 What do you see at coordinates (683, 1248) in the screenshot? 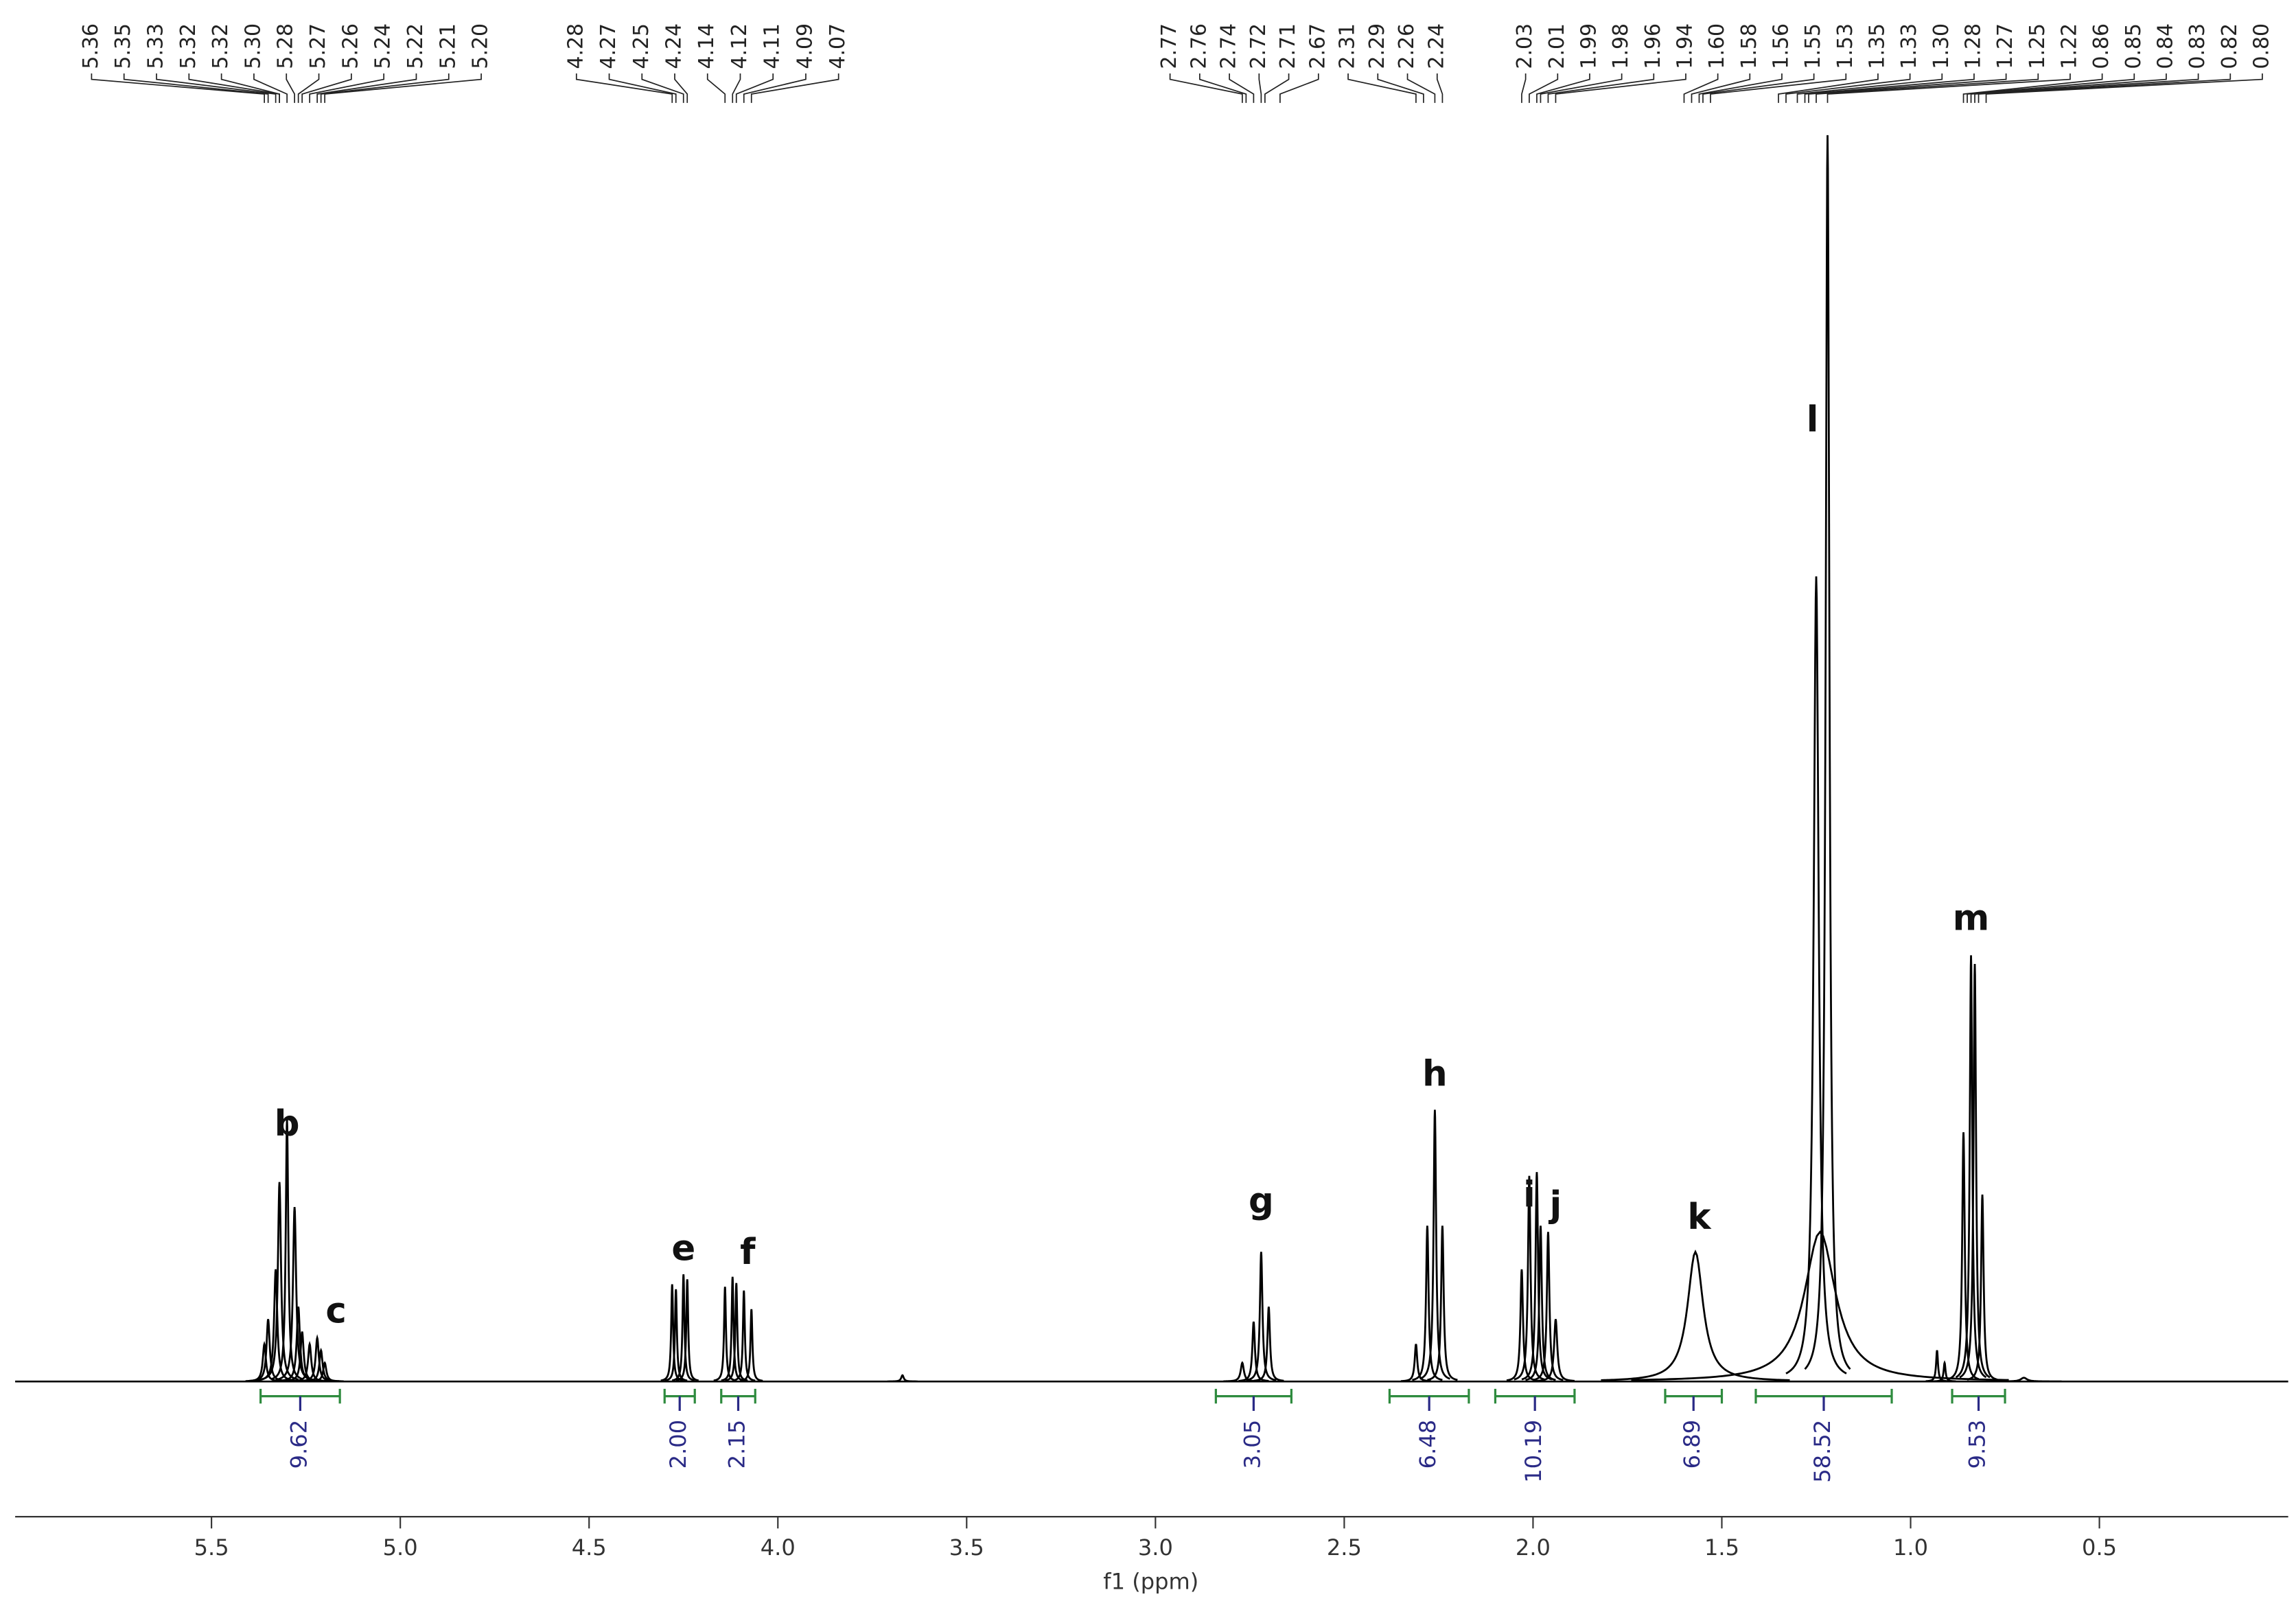
I see `peak-letter: e` at bounding box center [683, 1248].